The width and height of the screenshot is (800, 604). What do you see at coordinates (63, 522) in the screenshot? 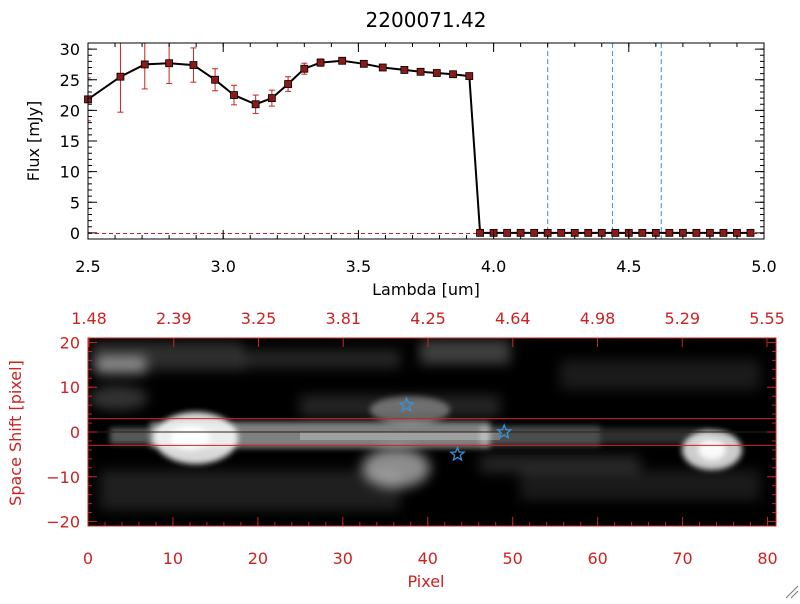
I see `y-tick-label: −20` at bounding box center [63, 522].